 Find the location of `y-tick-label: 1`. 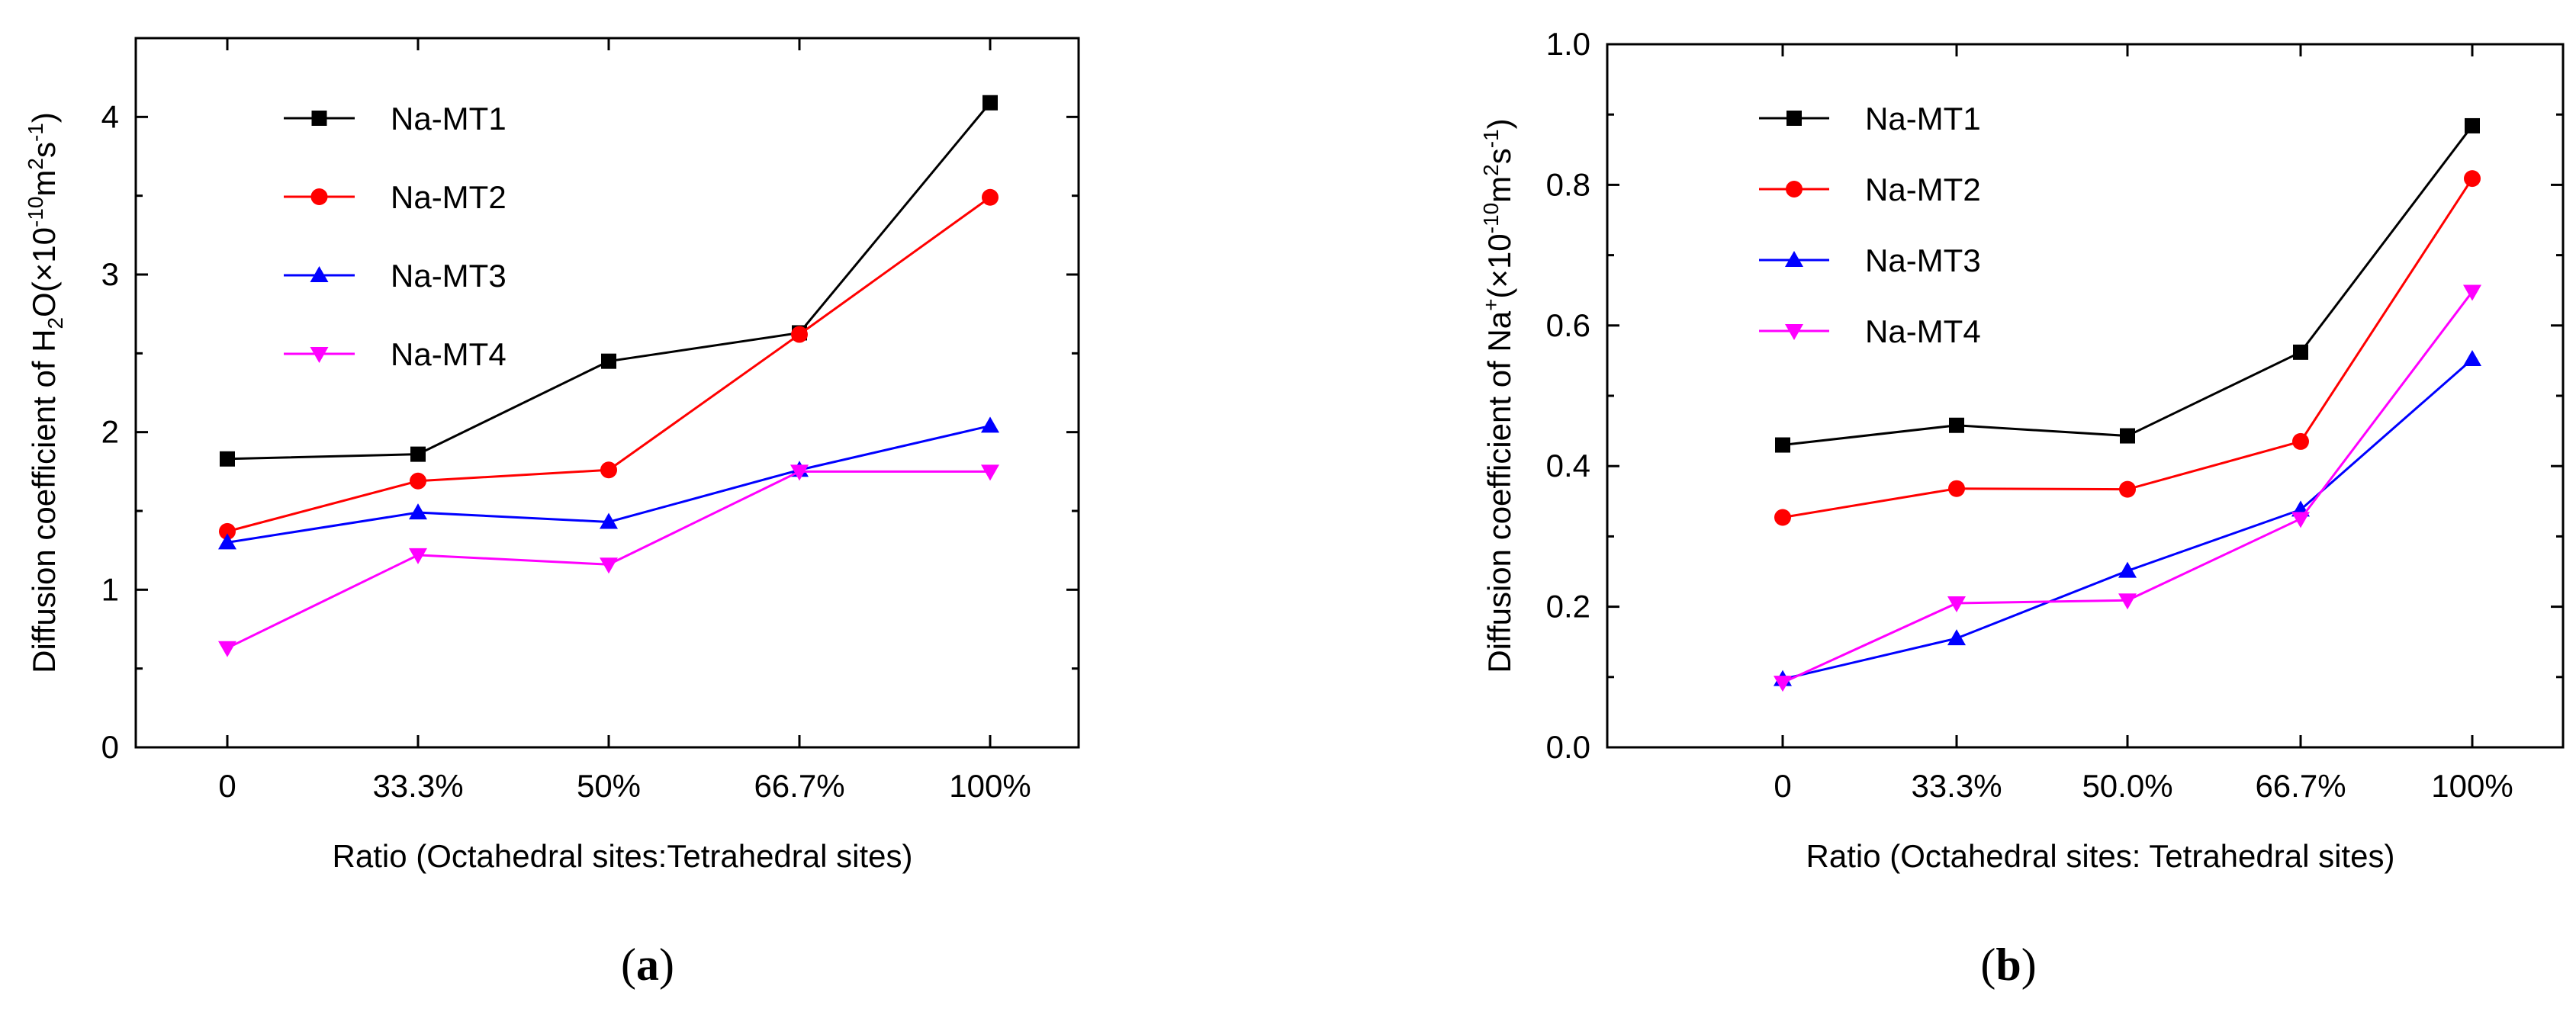

y-tick-label: 1 is located at coordinates (110, 589).